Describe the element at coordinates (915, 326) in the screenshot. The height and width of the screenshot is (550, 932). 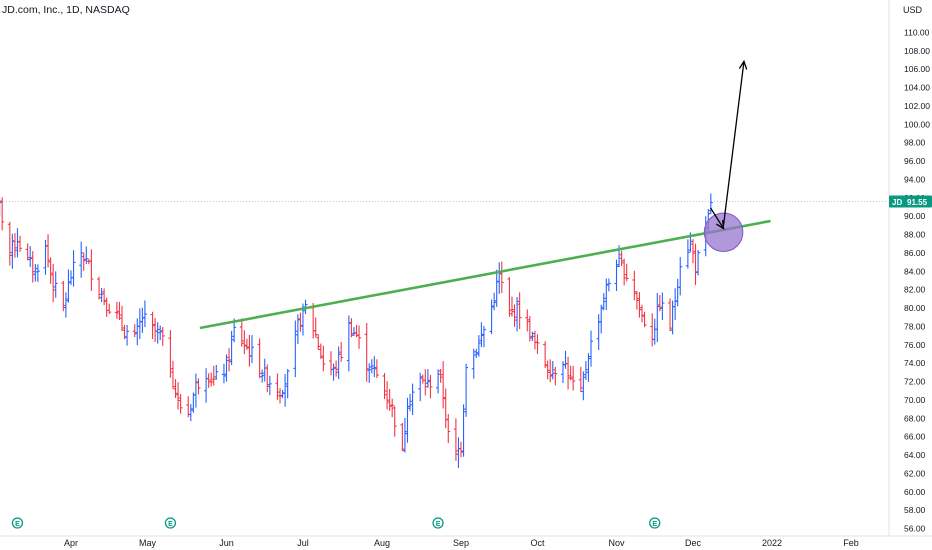
I see `y-tick-label: 78.00` at that location.